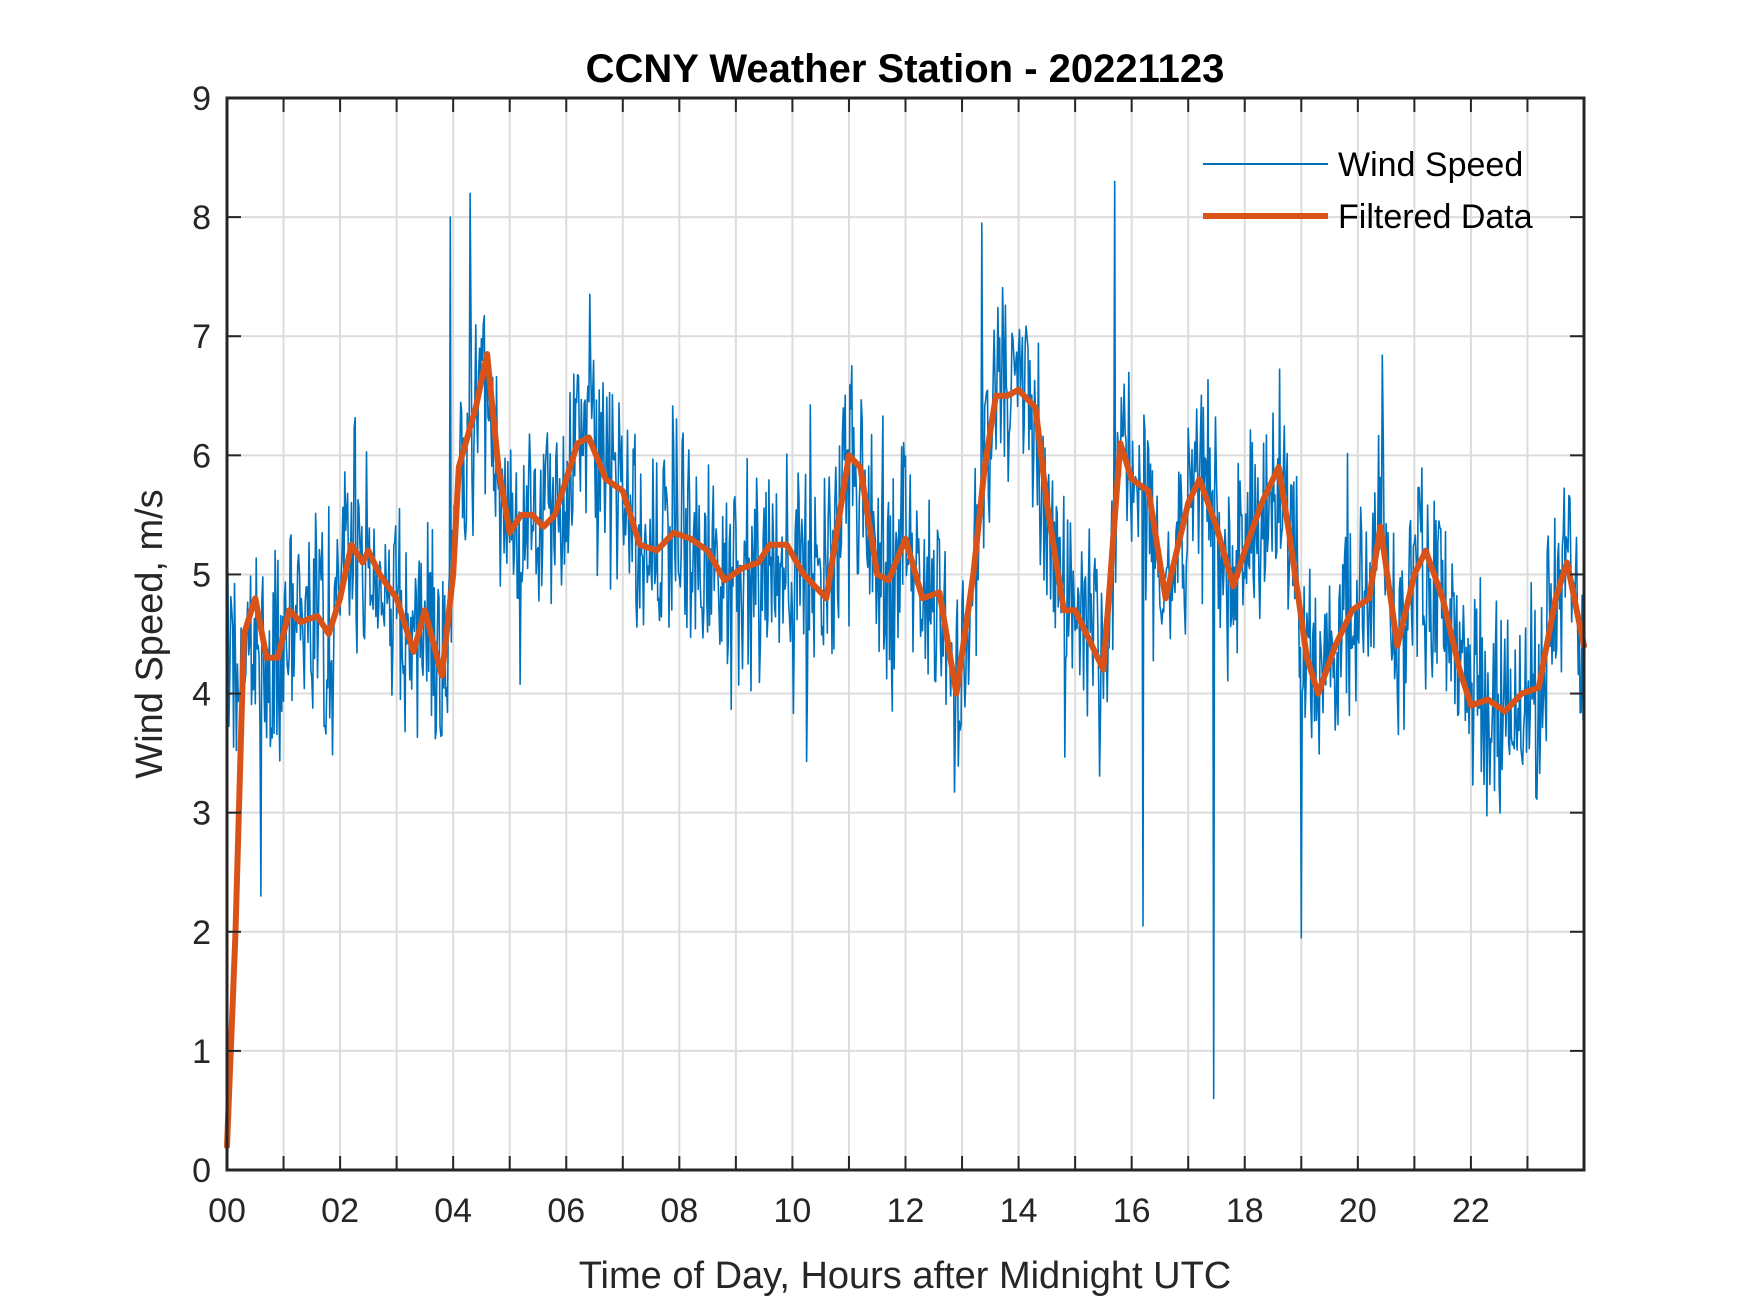  I want to click on x-tick-label: 08, so click(679, 1211).